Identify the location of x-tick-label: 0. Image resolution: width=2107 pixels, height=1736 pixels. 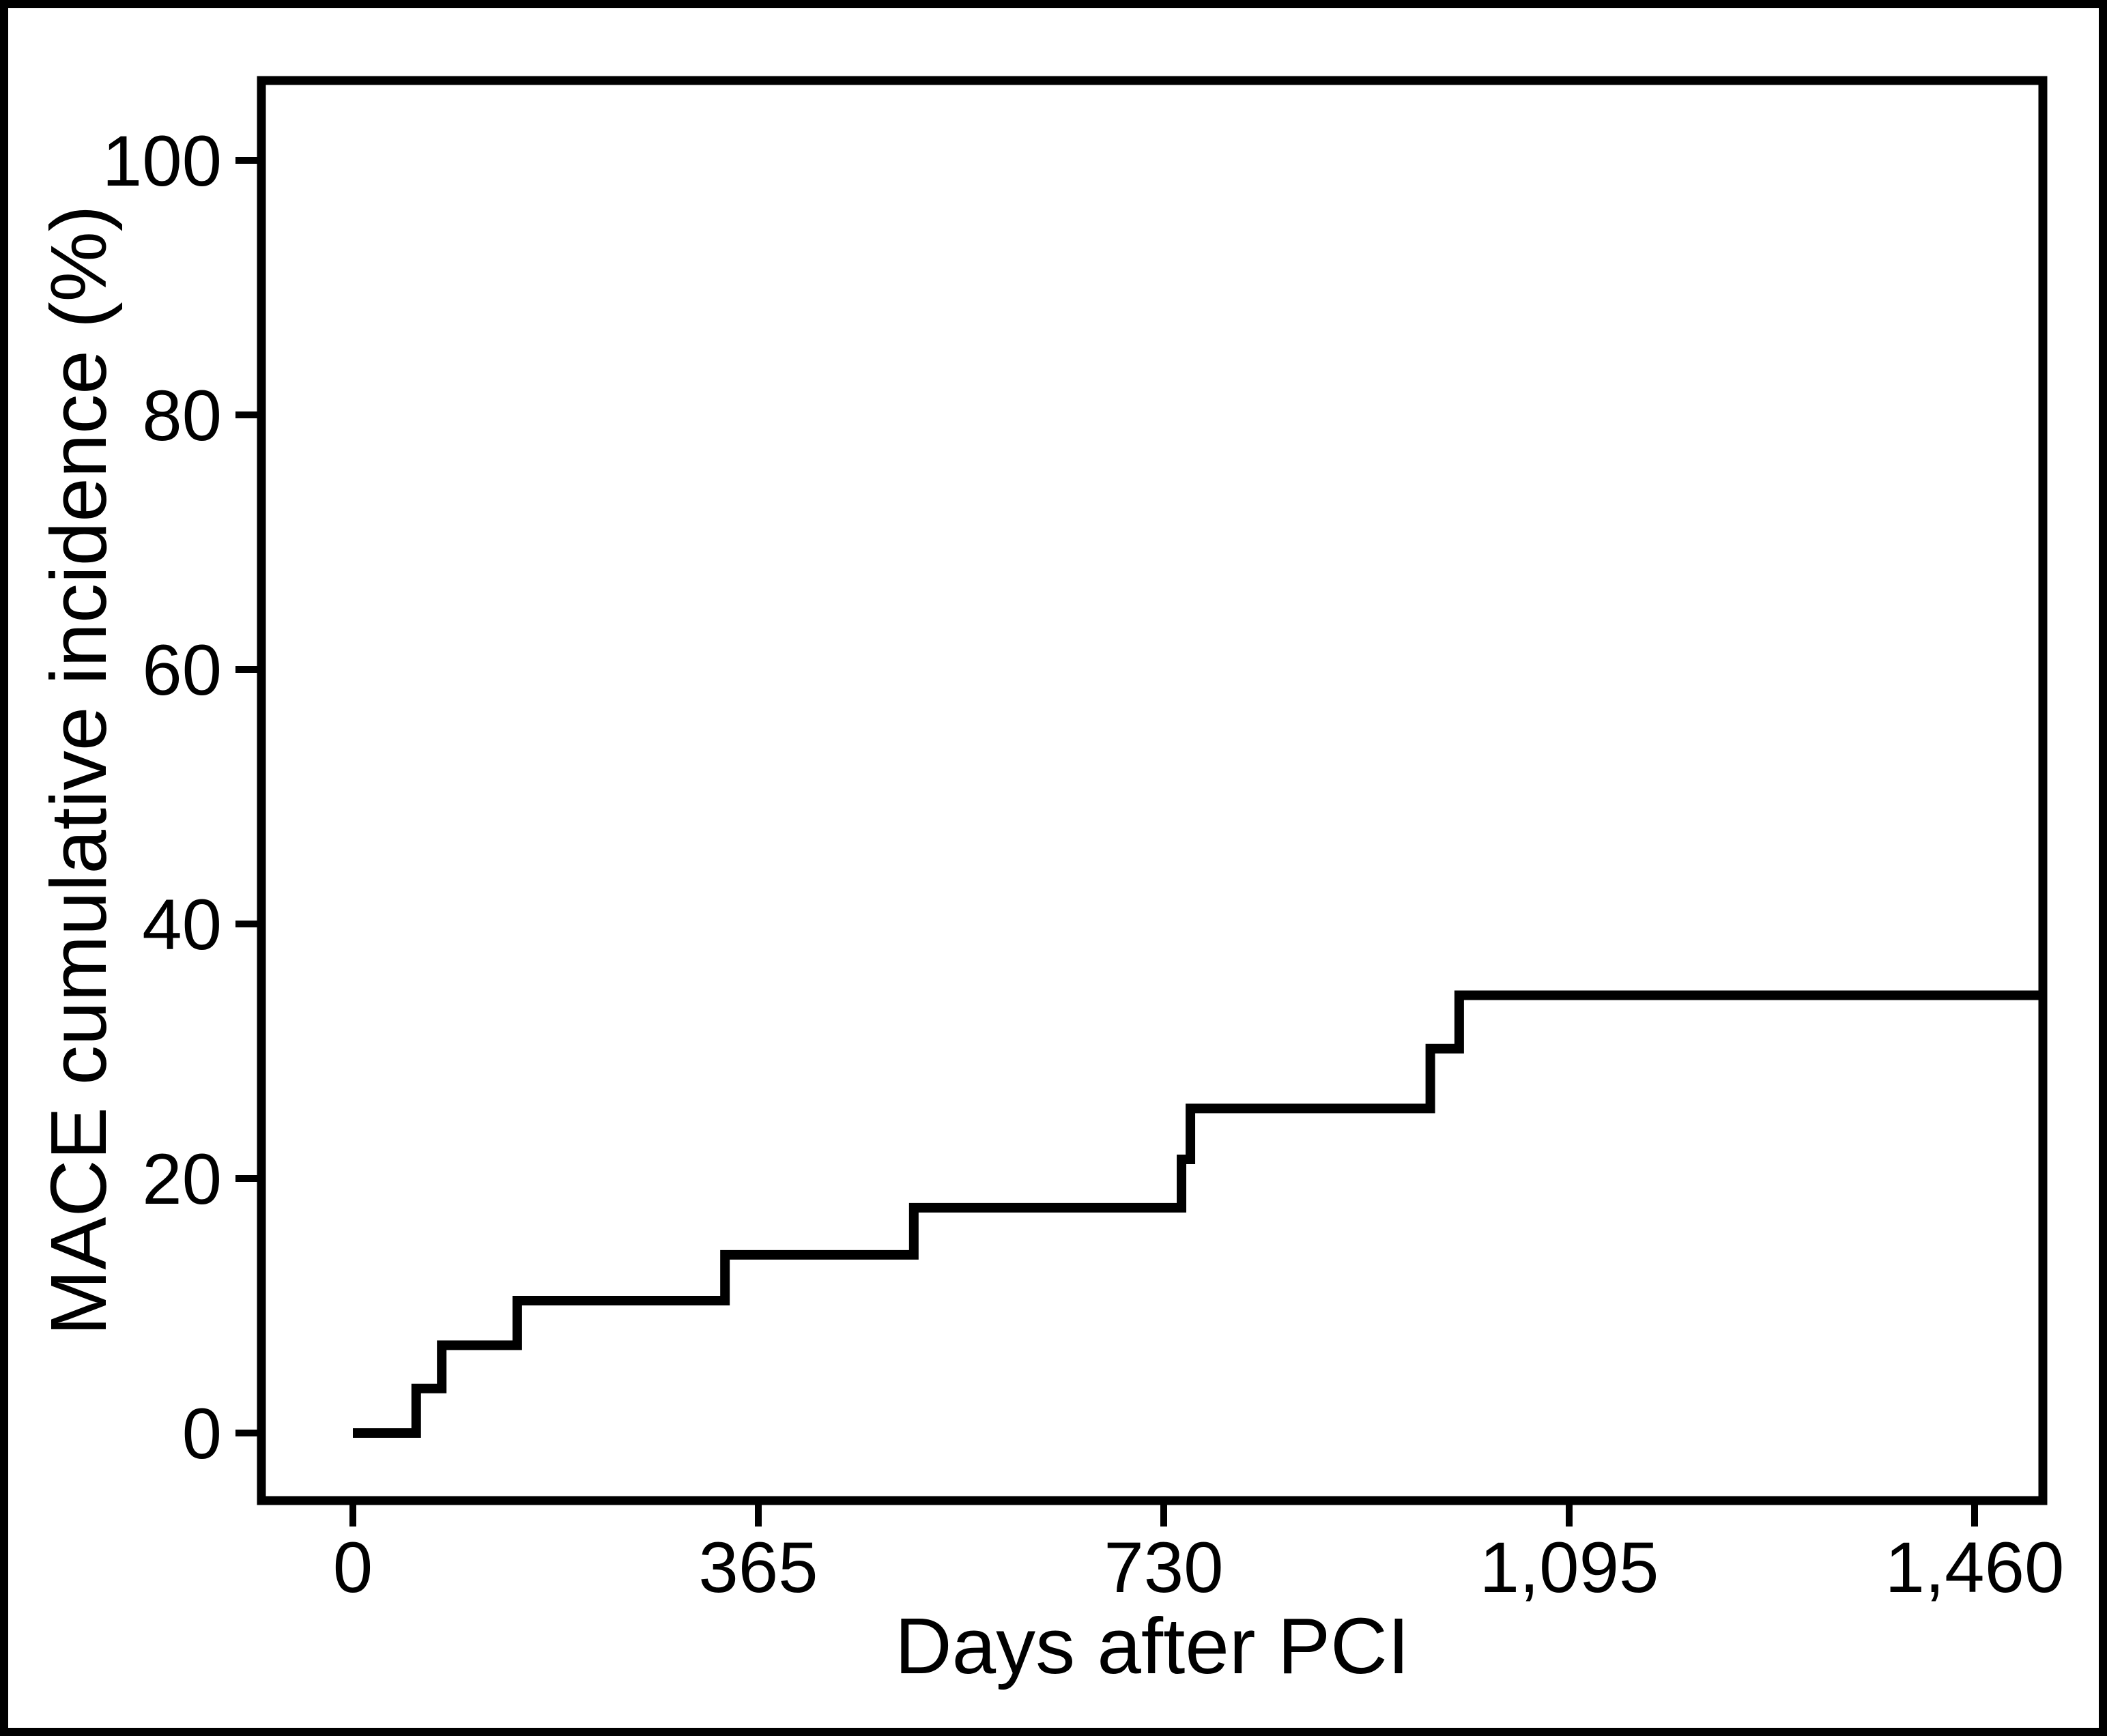
(353, 1568).